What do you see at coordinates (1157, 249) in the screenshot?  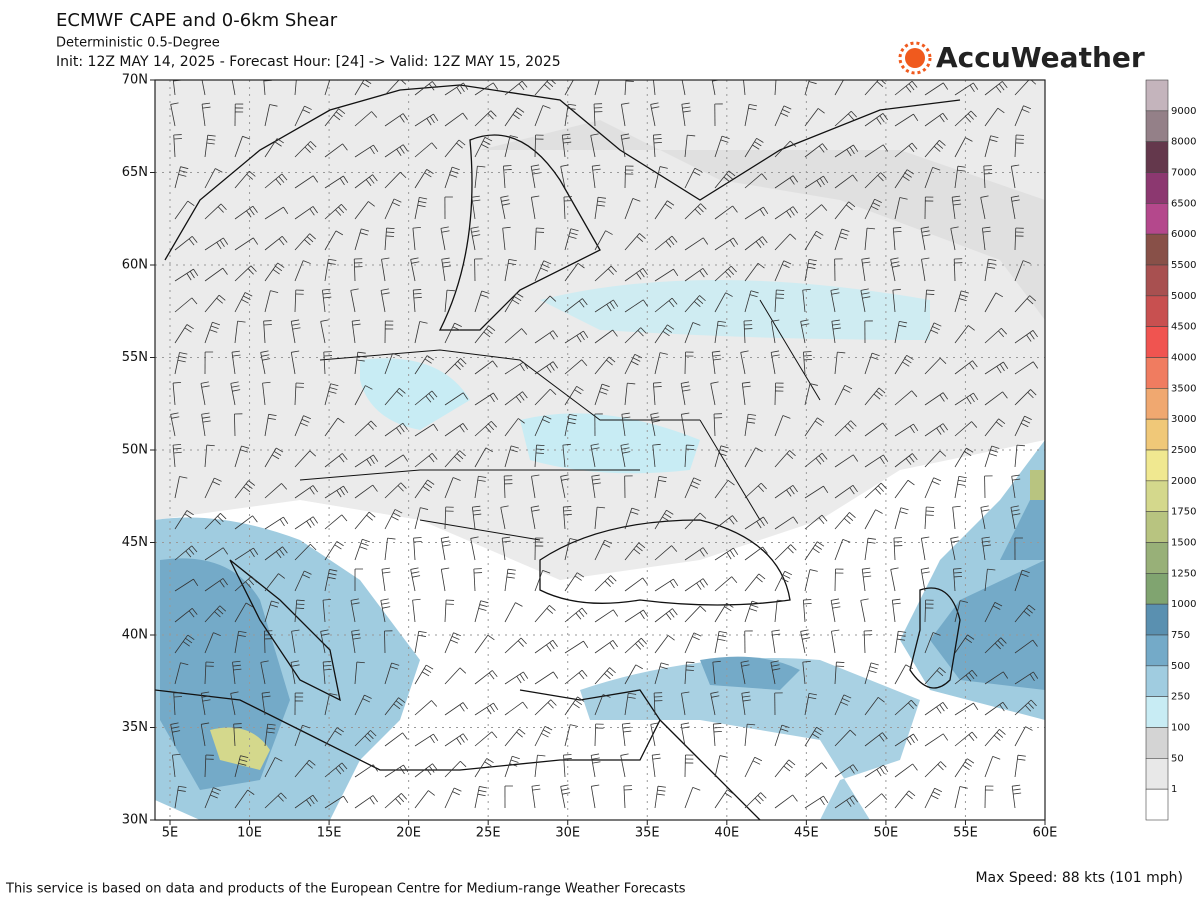 I see `colorbar-segment` at bounding box center [1157, 249].